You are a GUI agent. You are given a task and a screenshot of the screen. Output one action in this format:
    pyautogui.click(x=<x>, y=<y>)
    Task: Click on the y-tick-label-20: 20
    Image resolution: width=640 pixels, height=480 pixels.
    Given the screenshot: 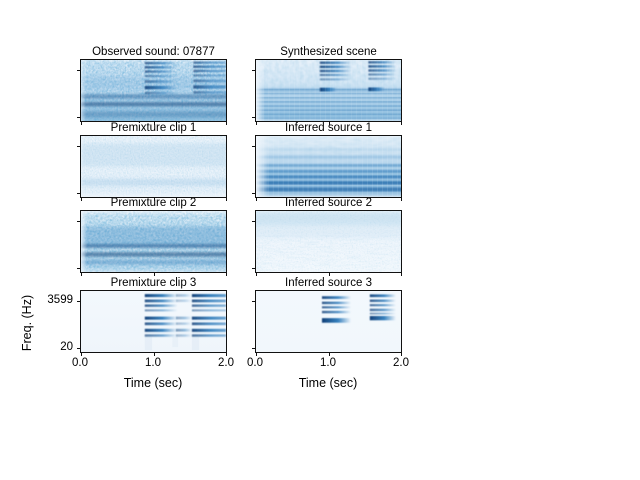 What is the action you would take?
    pyautogui.click(x=66, y=347)
    